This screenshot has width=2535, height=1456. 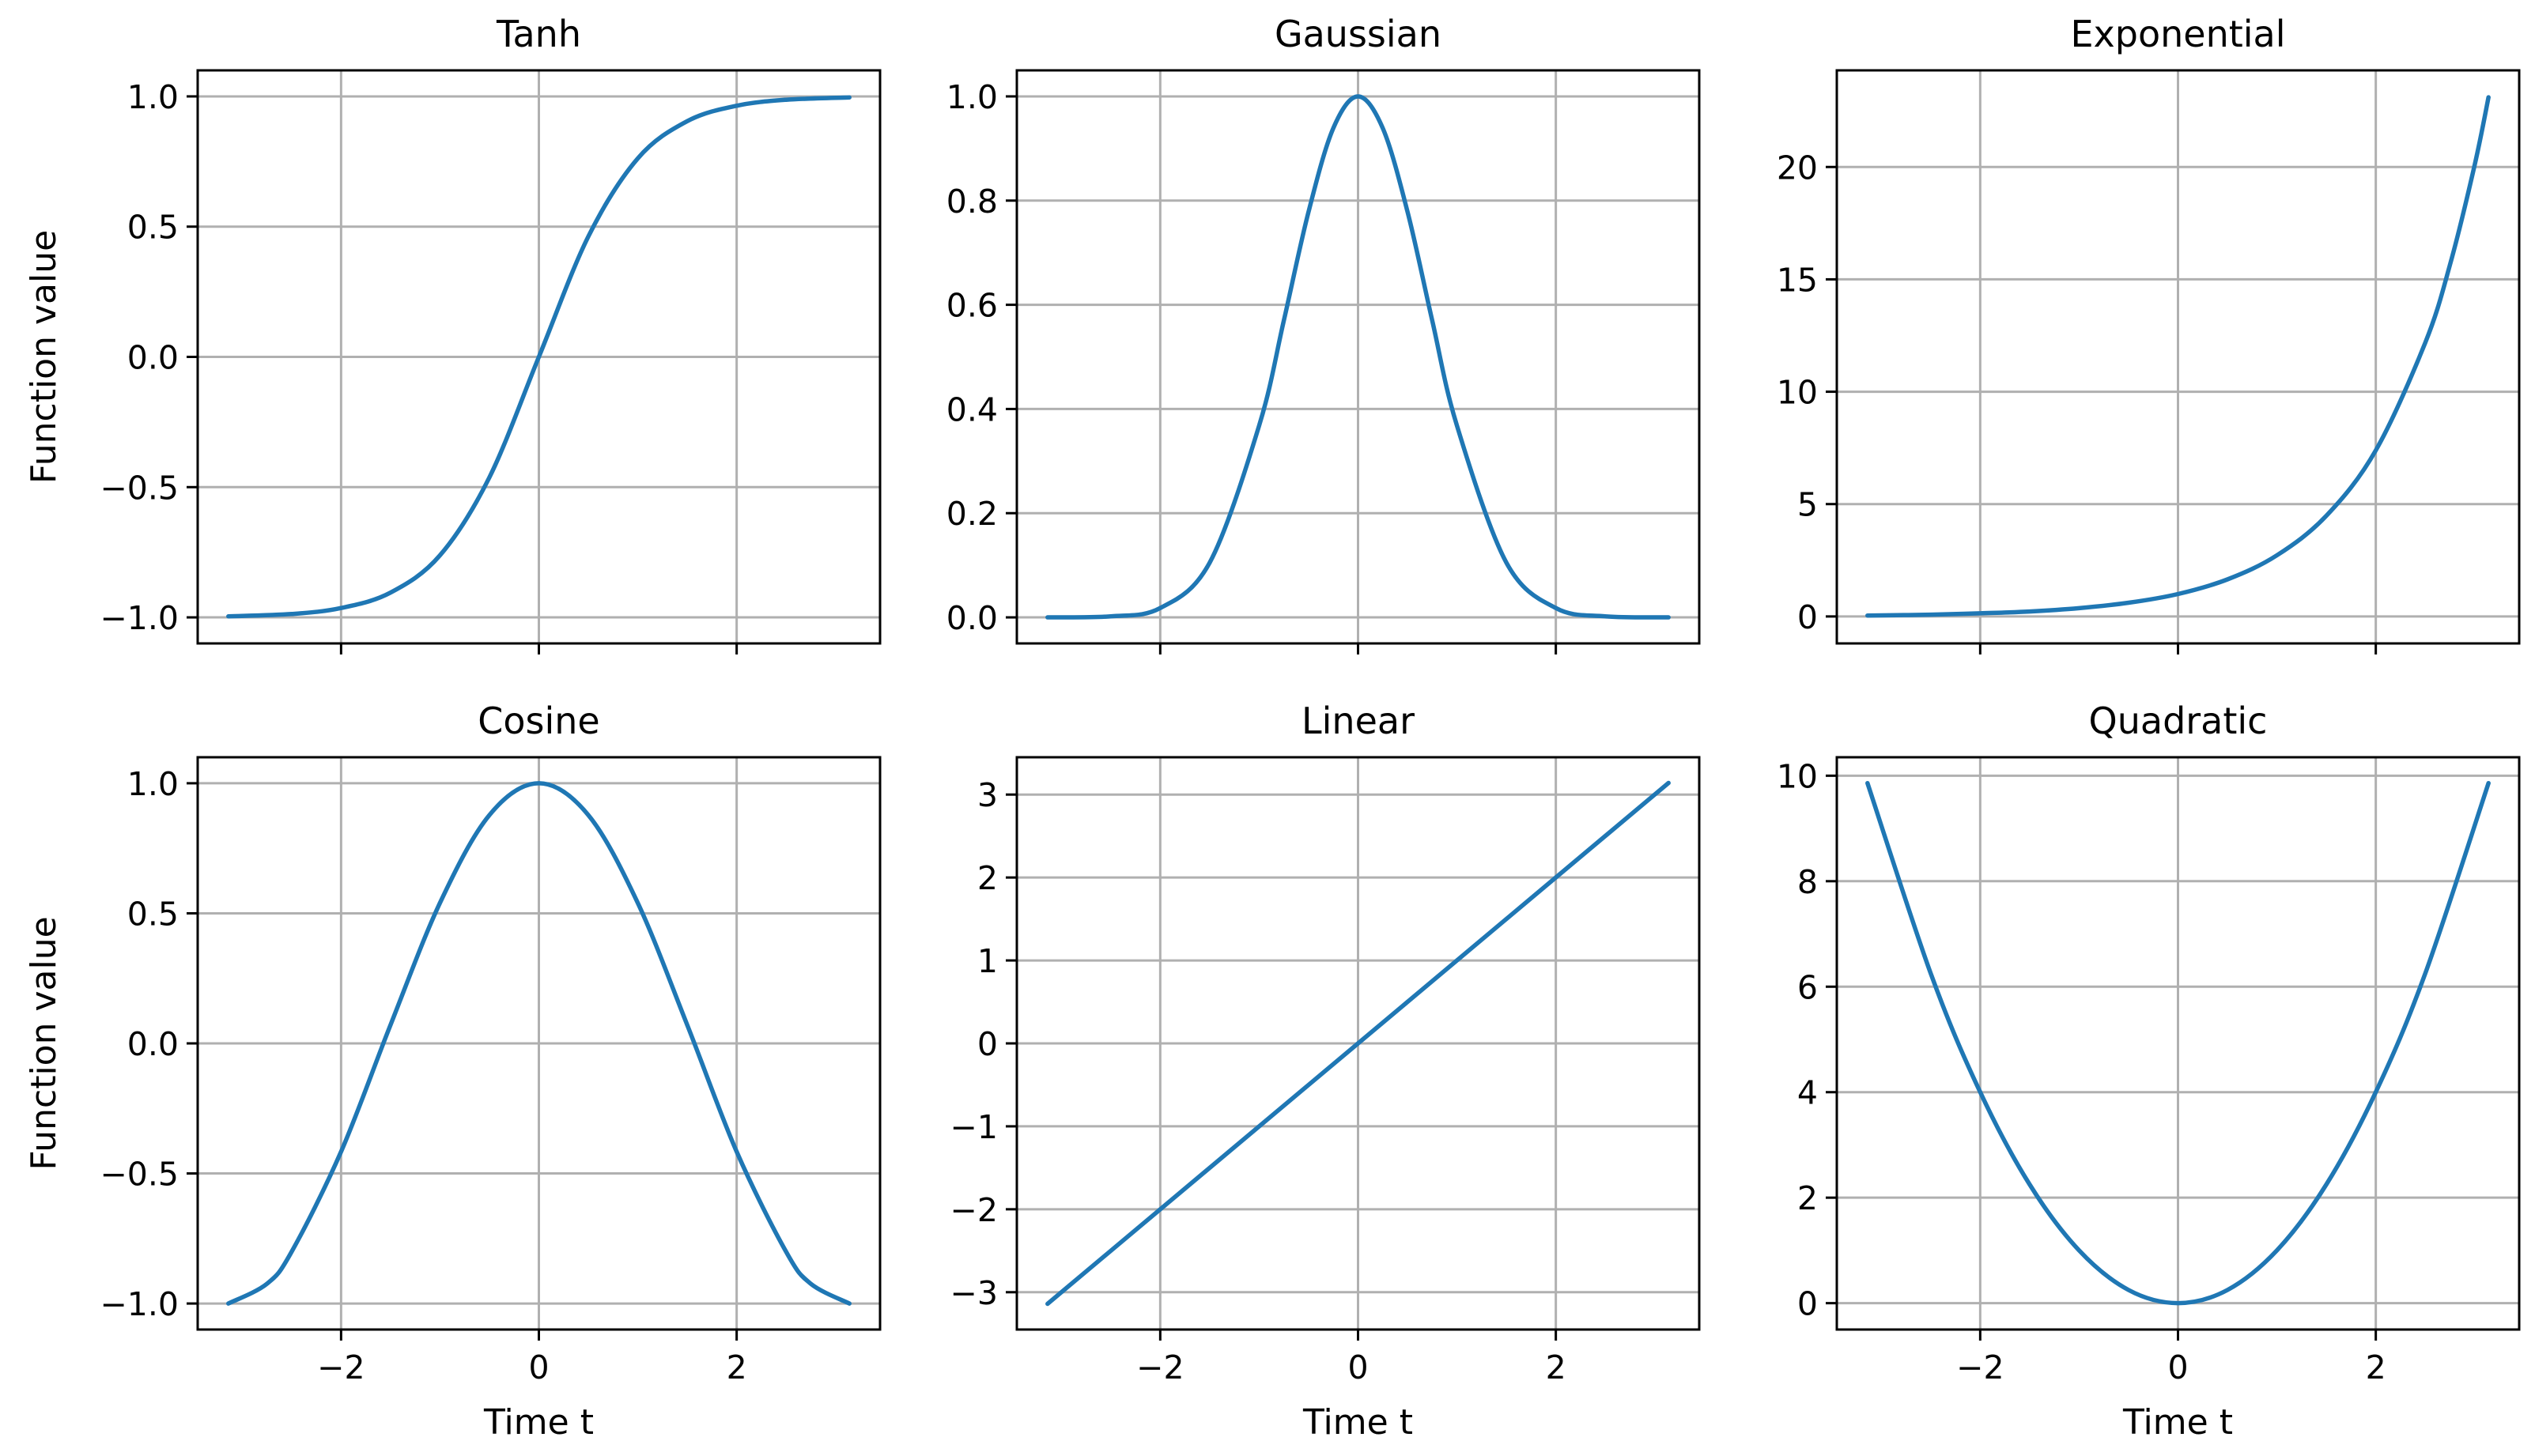 I want to click on exponential-y-tick-label: 0, so click(x=1807, y=617).